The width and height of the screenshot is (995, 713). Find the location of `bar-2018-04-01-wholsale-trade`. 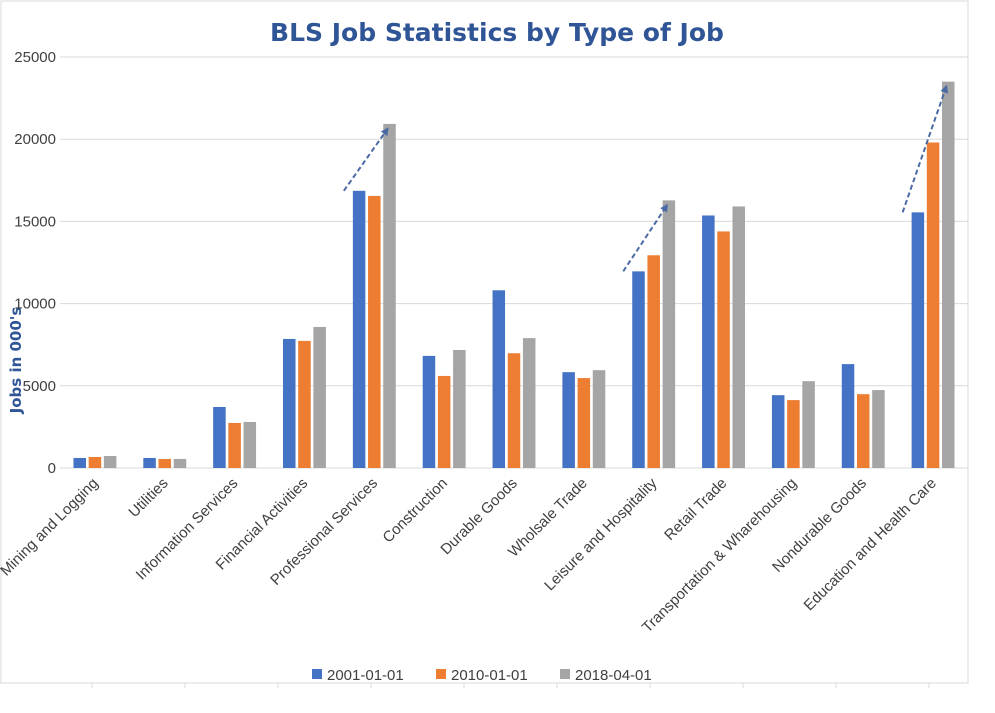

bar-2018-04-01-wholsale-trade is located at coordinates (599, 419).